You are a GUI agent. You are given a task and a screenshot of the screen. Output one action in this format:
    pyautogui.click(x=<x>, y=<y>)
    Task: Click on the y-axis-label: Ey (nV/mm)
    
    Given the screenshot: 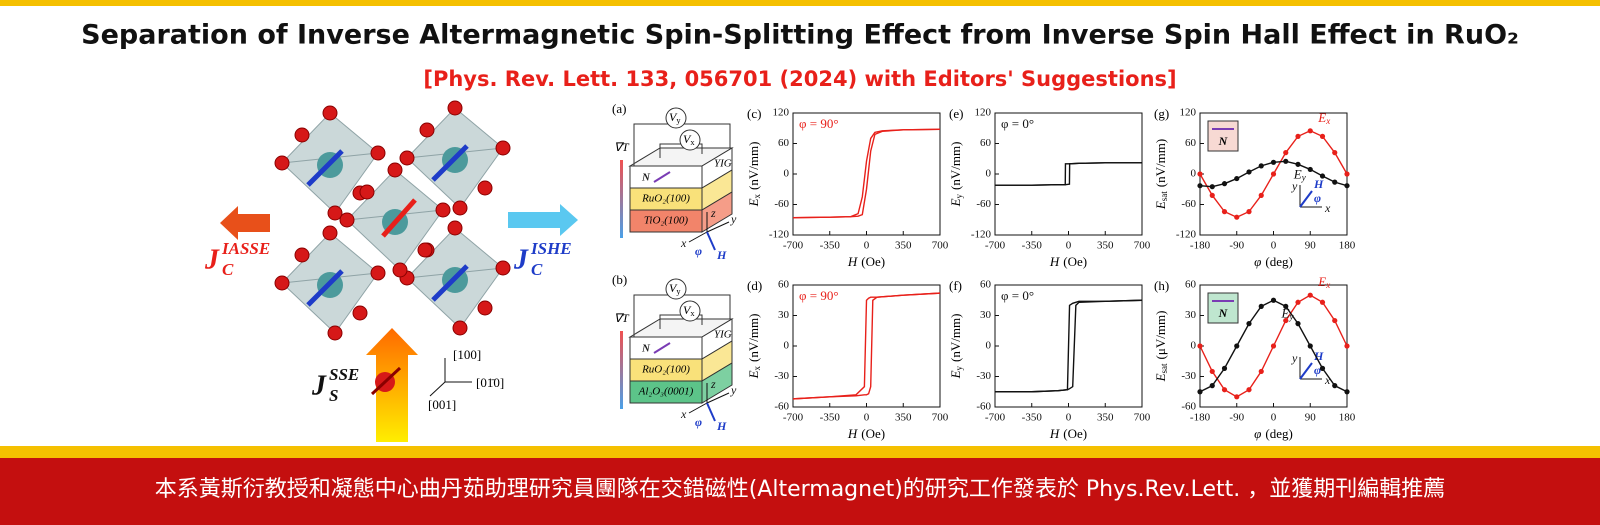 What is the action you would take?
    pyautogui.click(x=956, y=347)
    